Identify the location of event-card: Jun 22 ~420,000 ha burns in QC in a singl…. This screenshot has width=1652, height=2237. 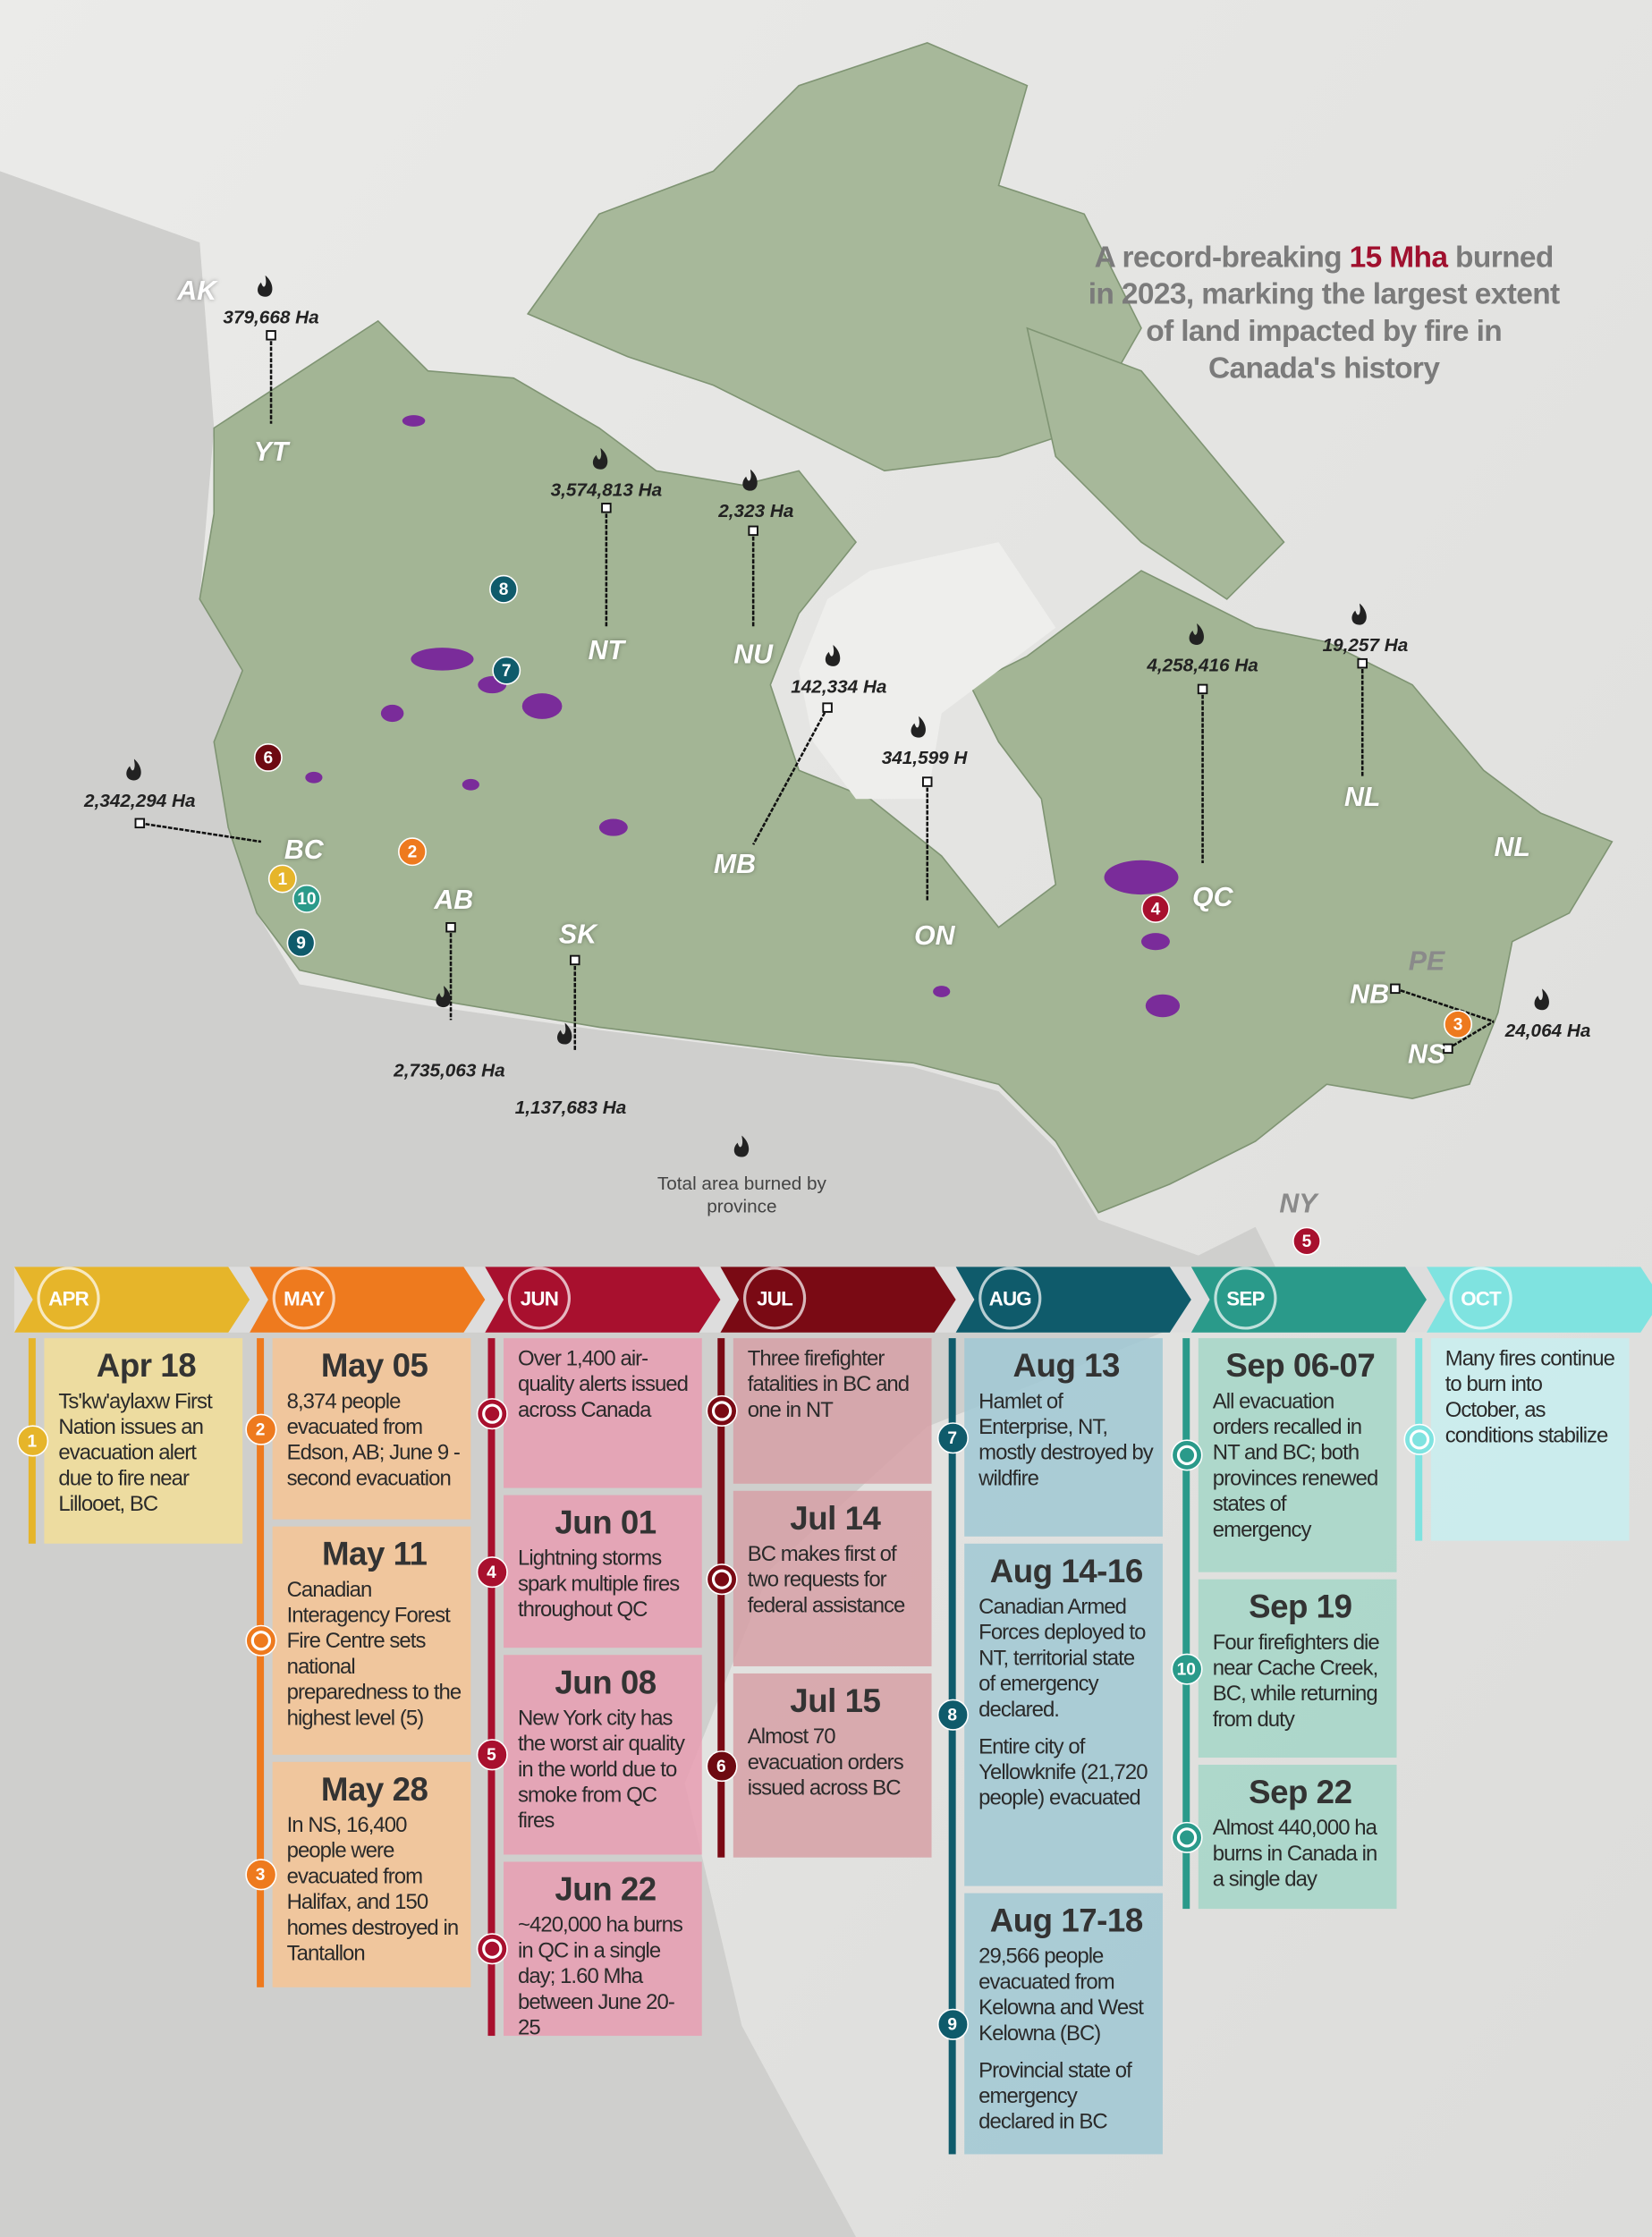
(603, 1950).